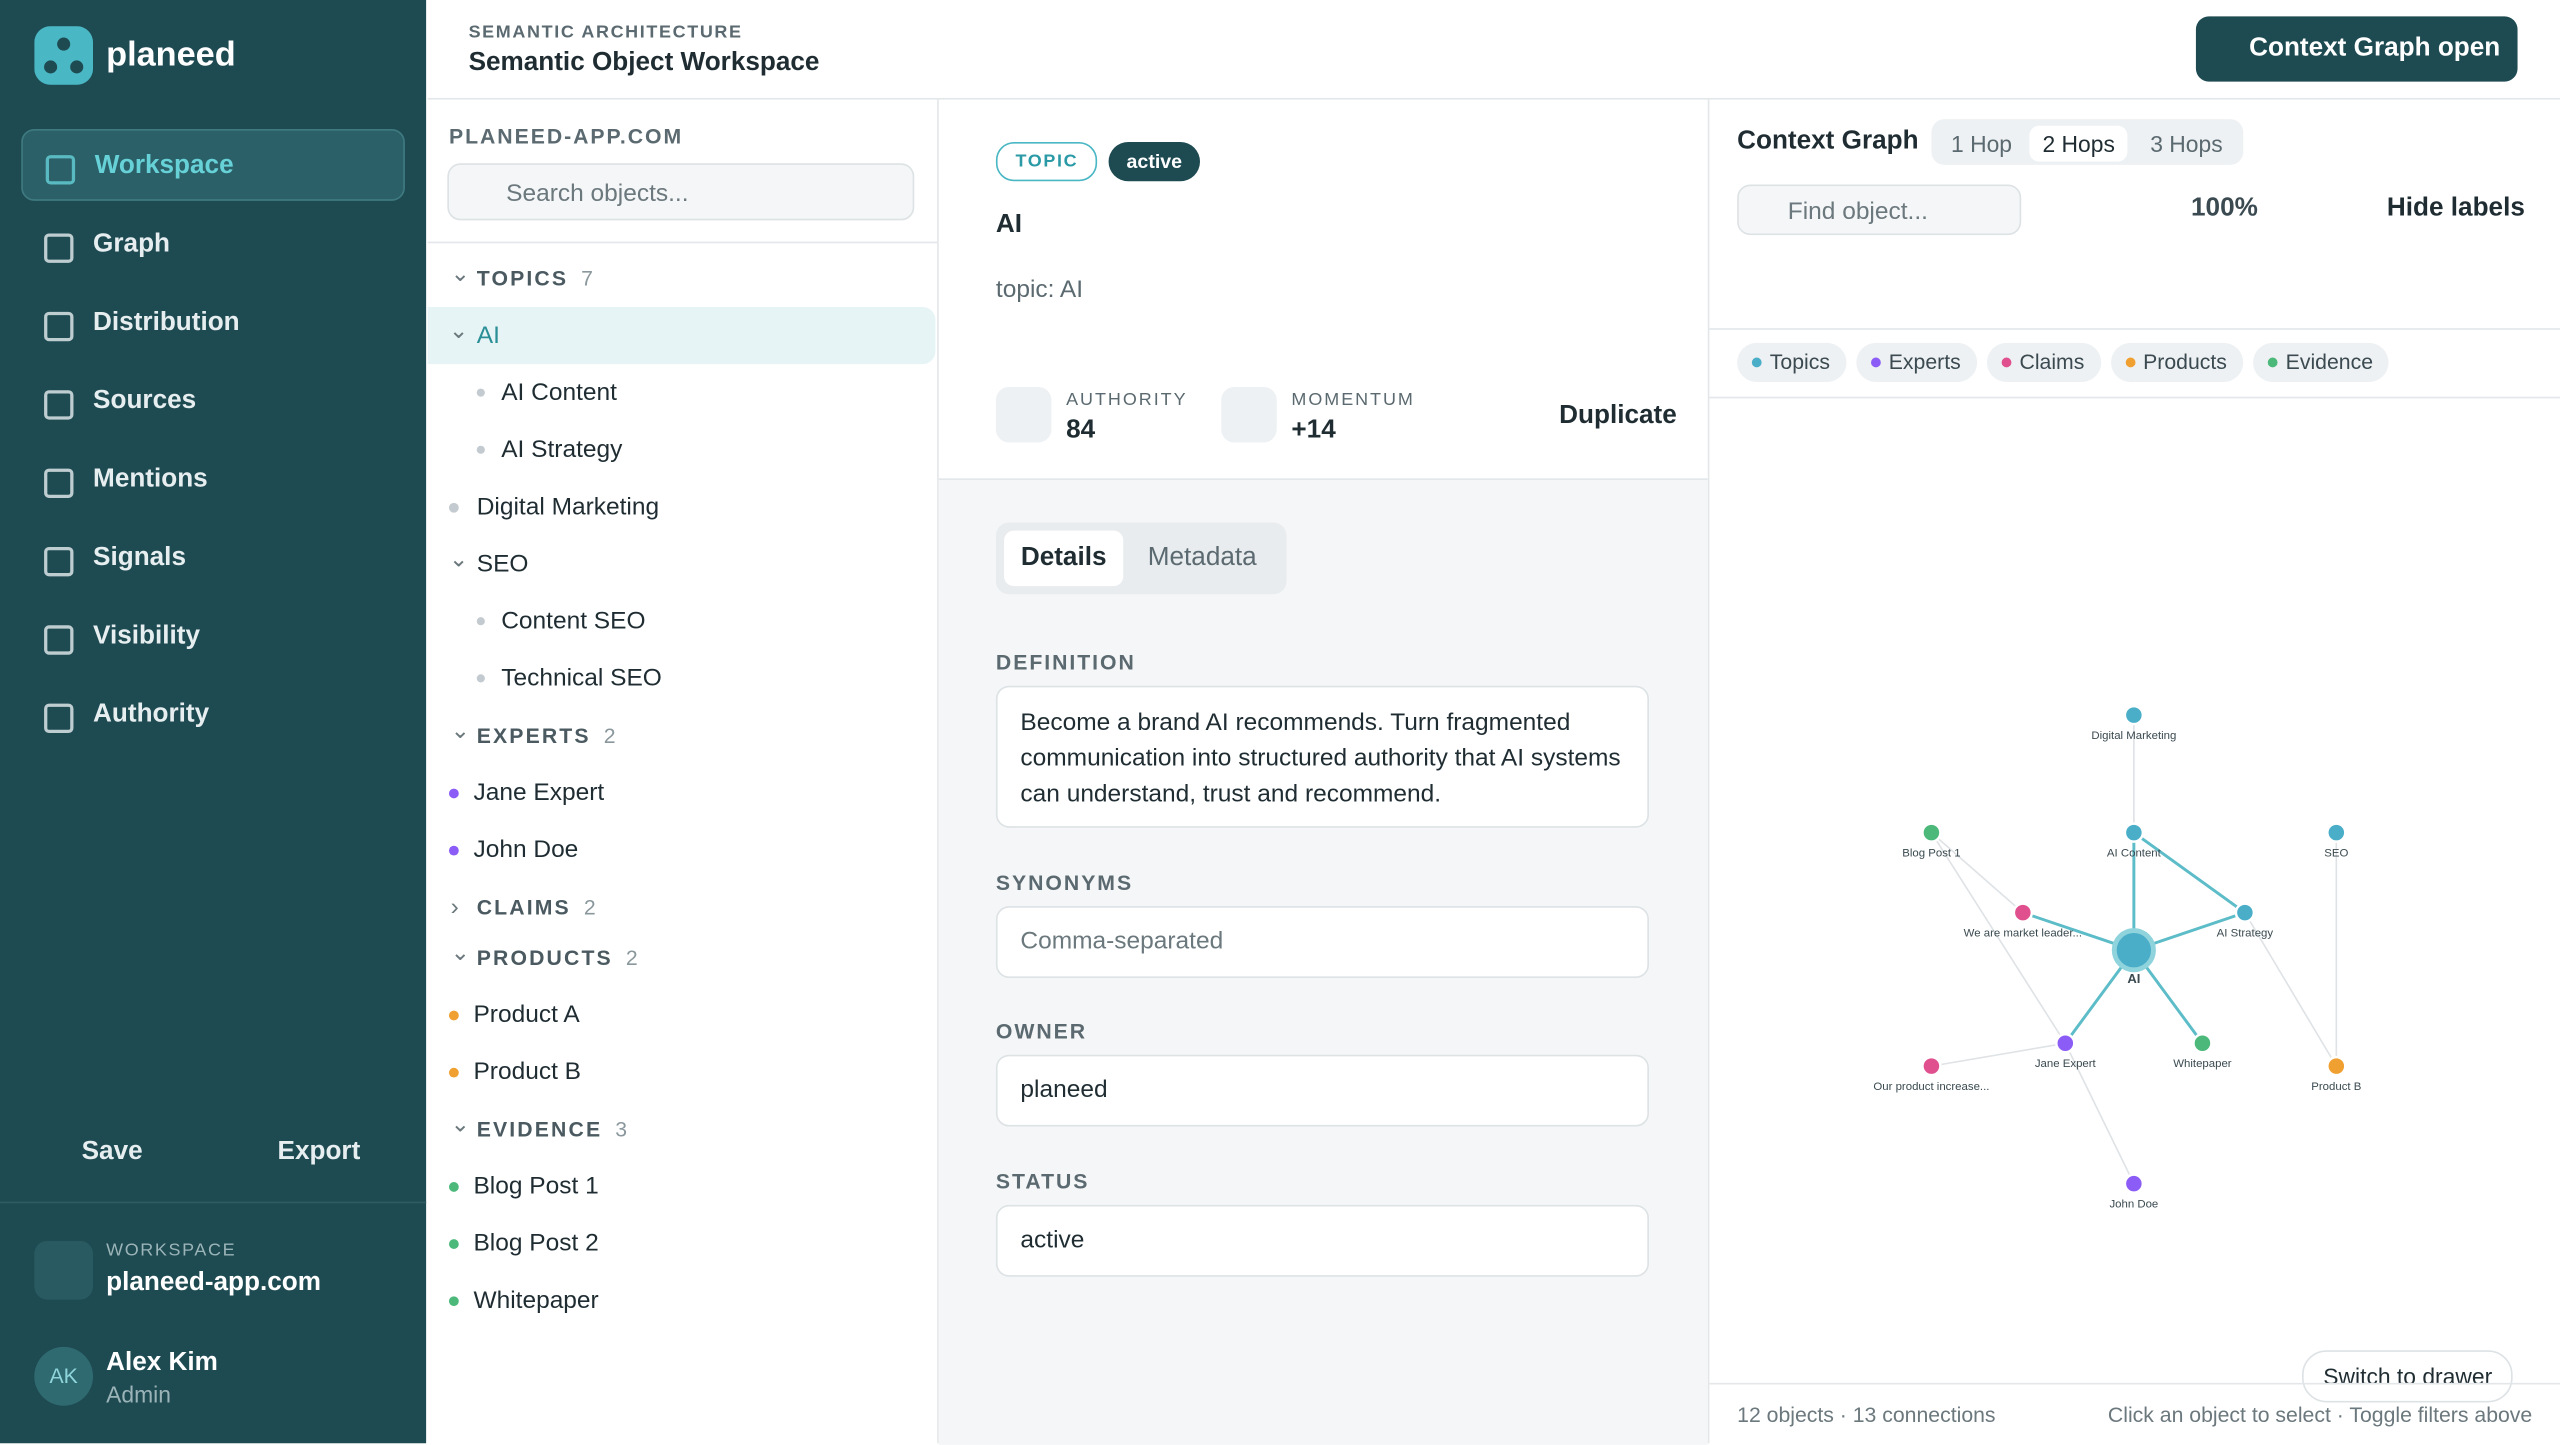 The height and width of the screenshot is (1445, 2560). What do you see at coordinates (682, 792) in the screenshot?
I see `tree-item: Jane Expert` at bounding box center [682, 792].